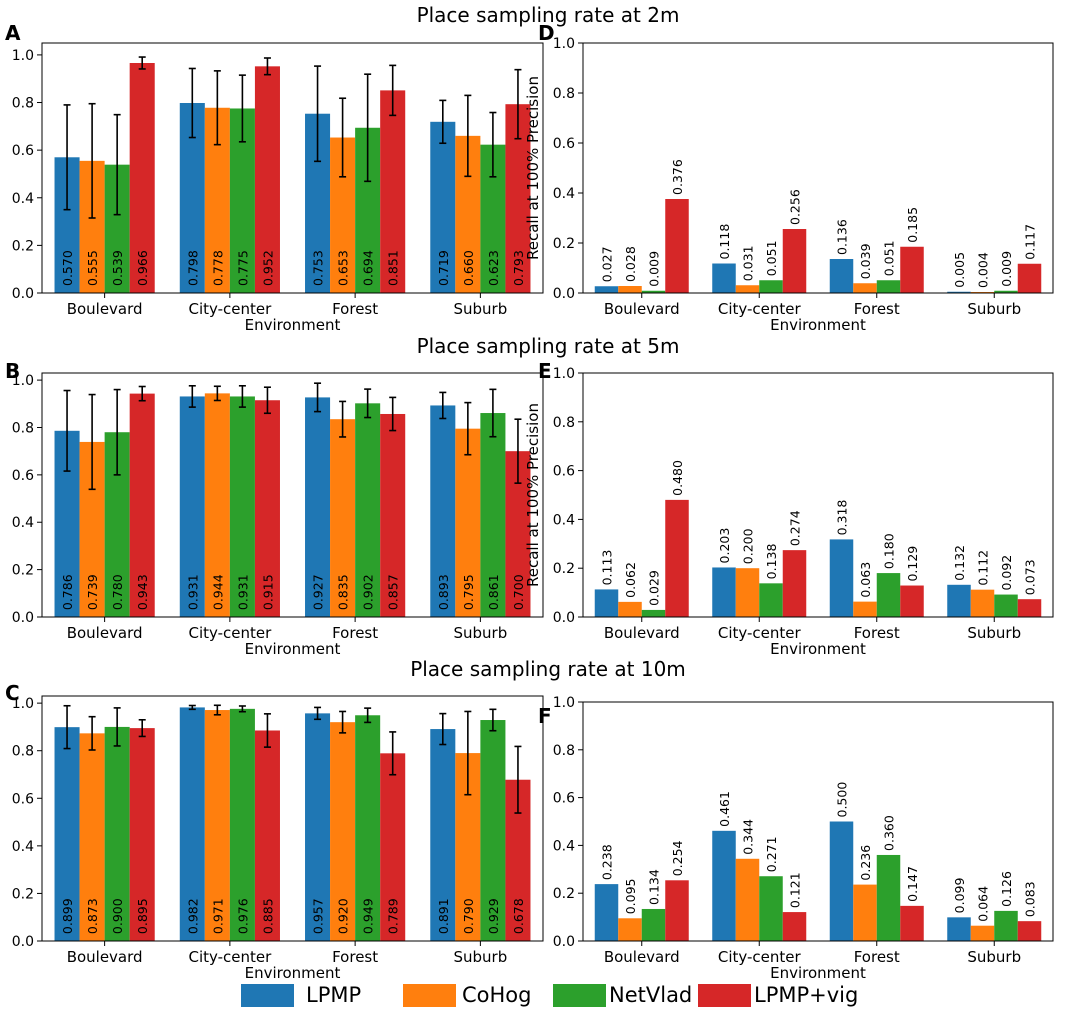  Describe the element at coordinates (1030, 577) in the screenshot. I see `data-label: 0.073` at that location.